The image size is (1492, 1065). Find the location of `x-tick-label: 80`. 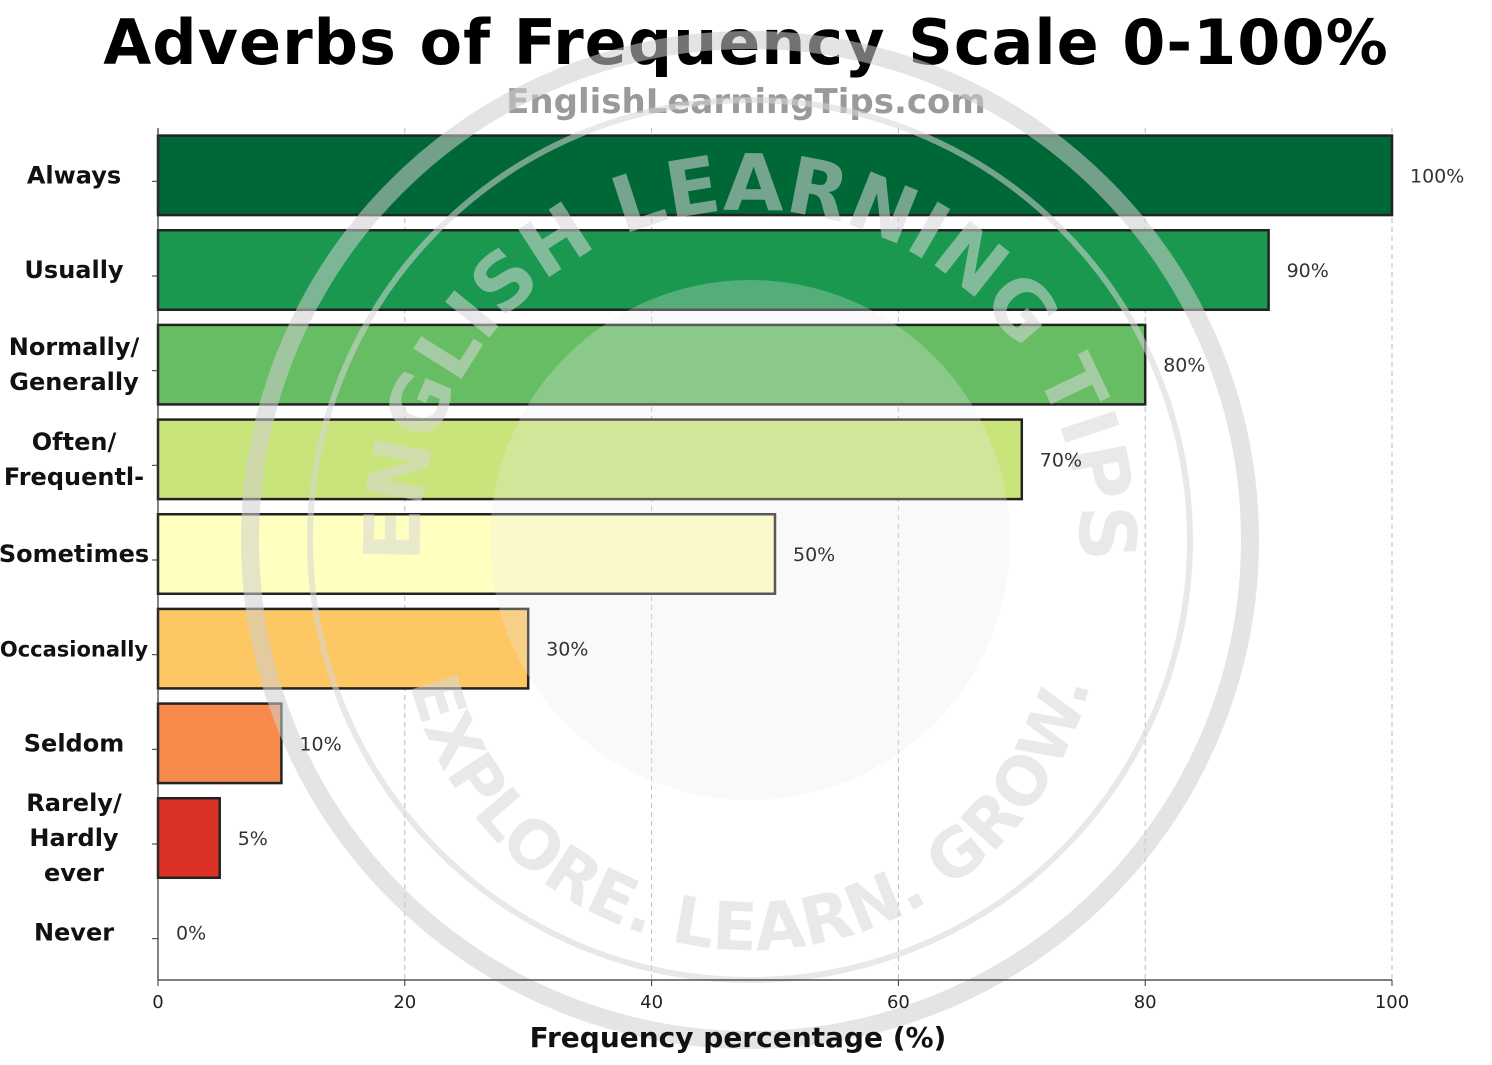

x-tick-label: 80 is located at coordinates (1145, 1002).